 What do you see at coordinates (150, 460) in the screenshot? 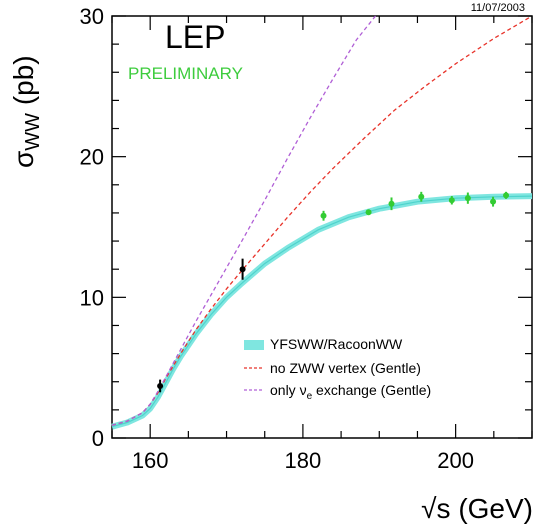
I see `x-tick-label: 160` at bounding box center [150, 460].